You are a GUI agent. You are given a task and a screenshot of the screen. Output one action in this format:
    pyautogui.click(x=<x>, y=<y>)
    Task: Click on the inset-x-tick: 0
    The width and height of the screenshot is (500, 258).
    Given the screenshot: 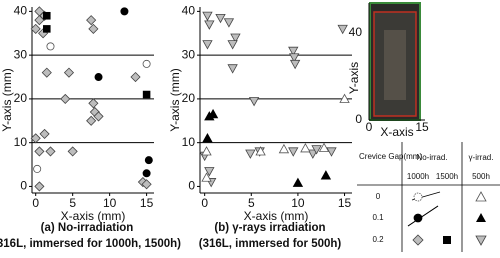 What is the action you would take?
    pyautogui.click(x=369, y=127)
    